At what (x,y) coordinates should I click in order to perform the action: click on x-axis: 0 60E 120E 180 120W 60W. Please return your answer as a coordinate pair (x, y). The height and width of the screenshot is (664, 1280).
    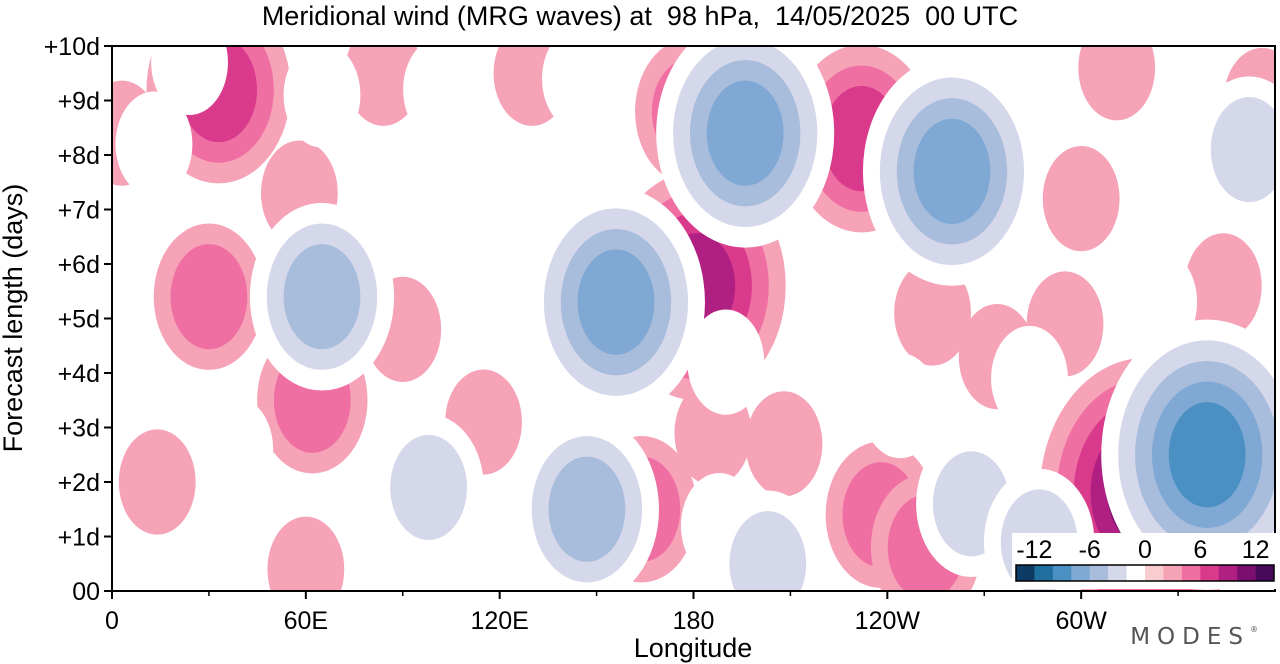
    Looking at the image, I should click on (642, 613).